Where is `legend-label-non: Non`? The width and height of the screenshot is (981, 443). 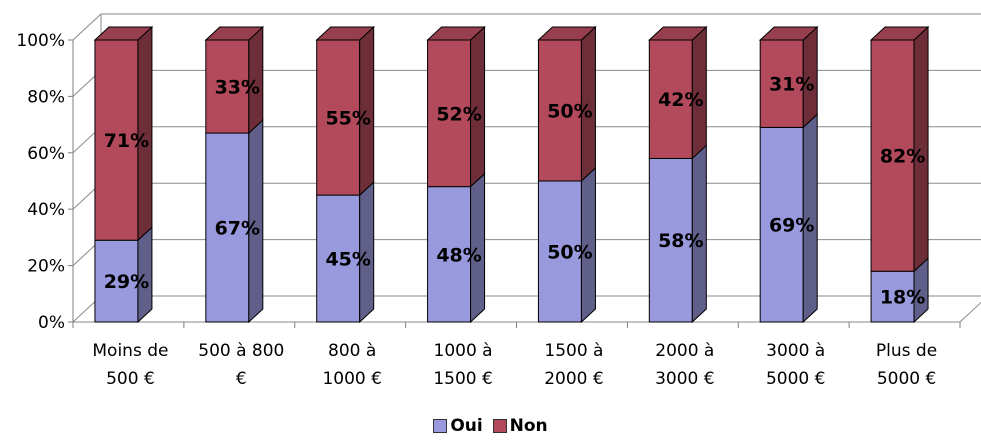 legend-label-non: Non is located at coordinates (528, 426).